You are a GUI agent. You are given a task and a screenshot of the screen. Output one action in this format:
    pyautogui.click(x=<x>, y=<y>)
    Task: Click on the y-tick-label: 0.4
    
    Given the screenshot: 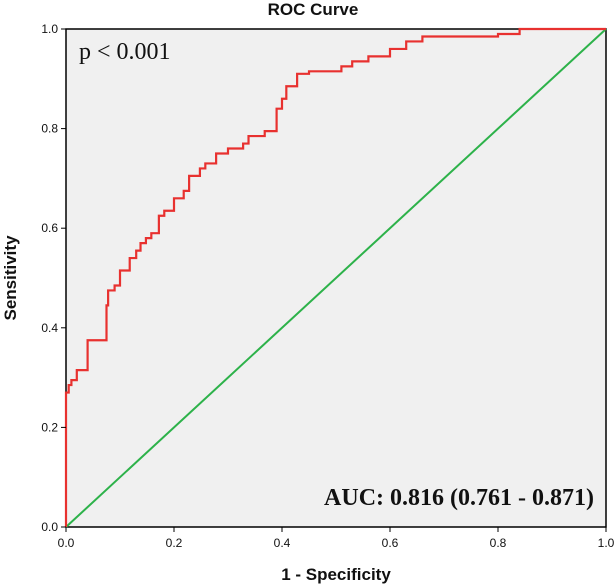 What is the action you would take?
    pyautogui.click(x=49, y=328)
    